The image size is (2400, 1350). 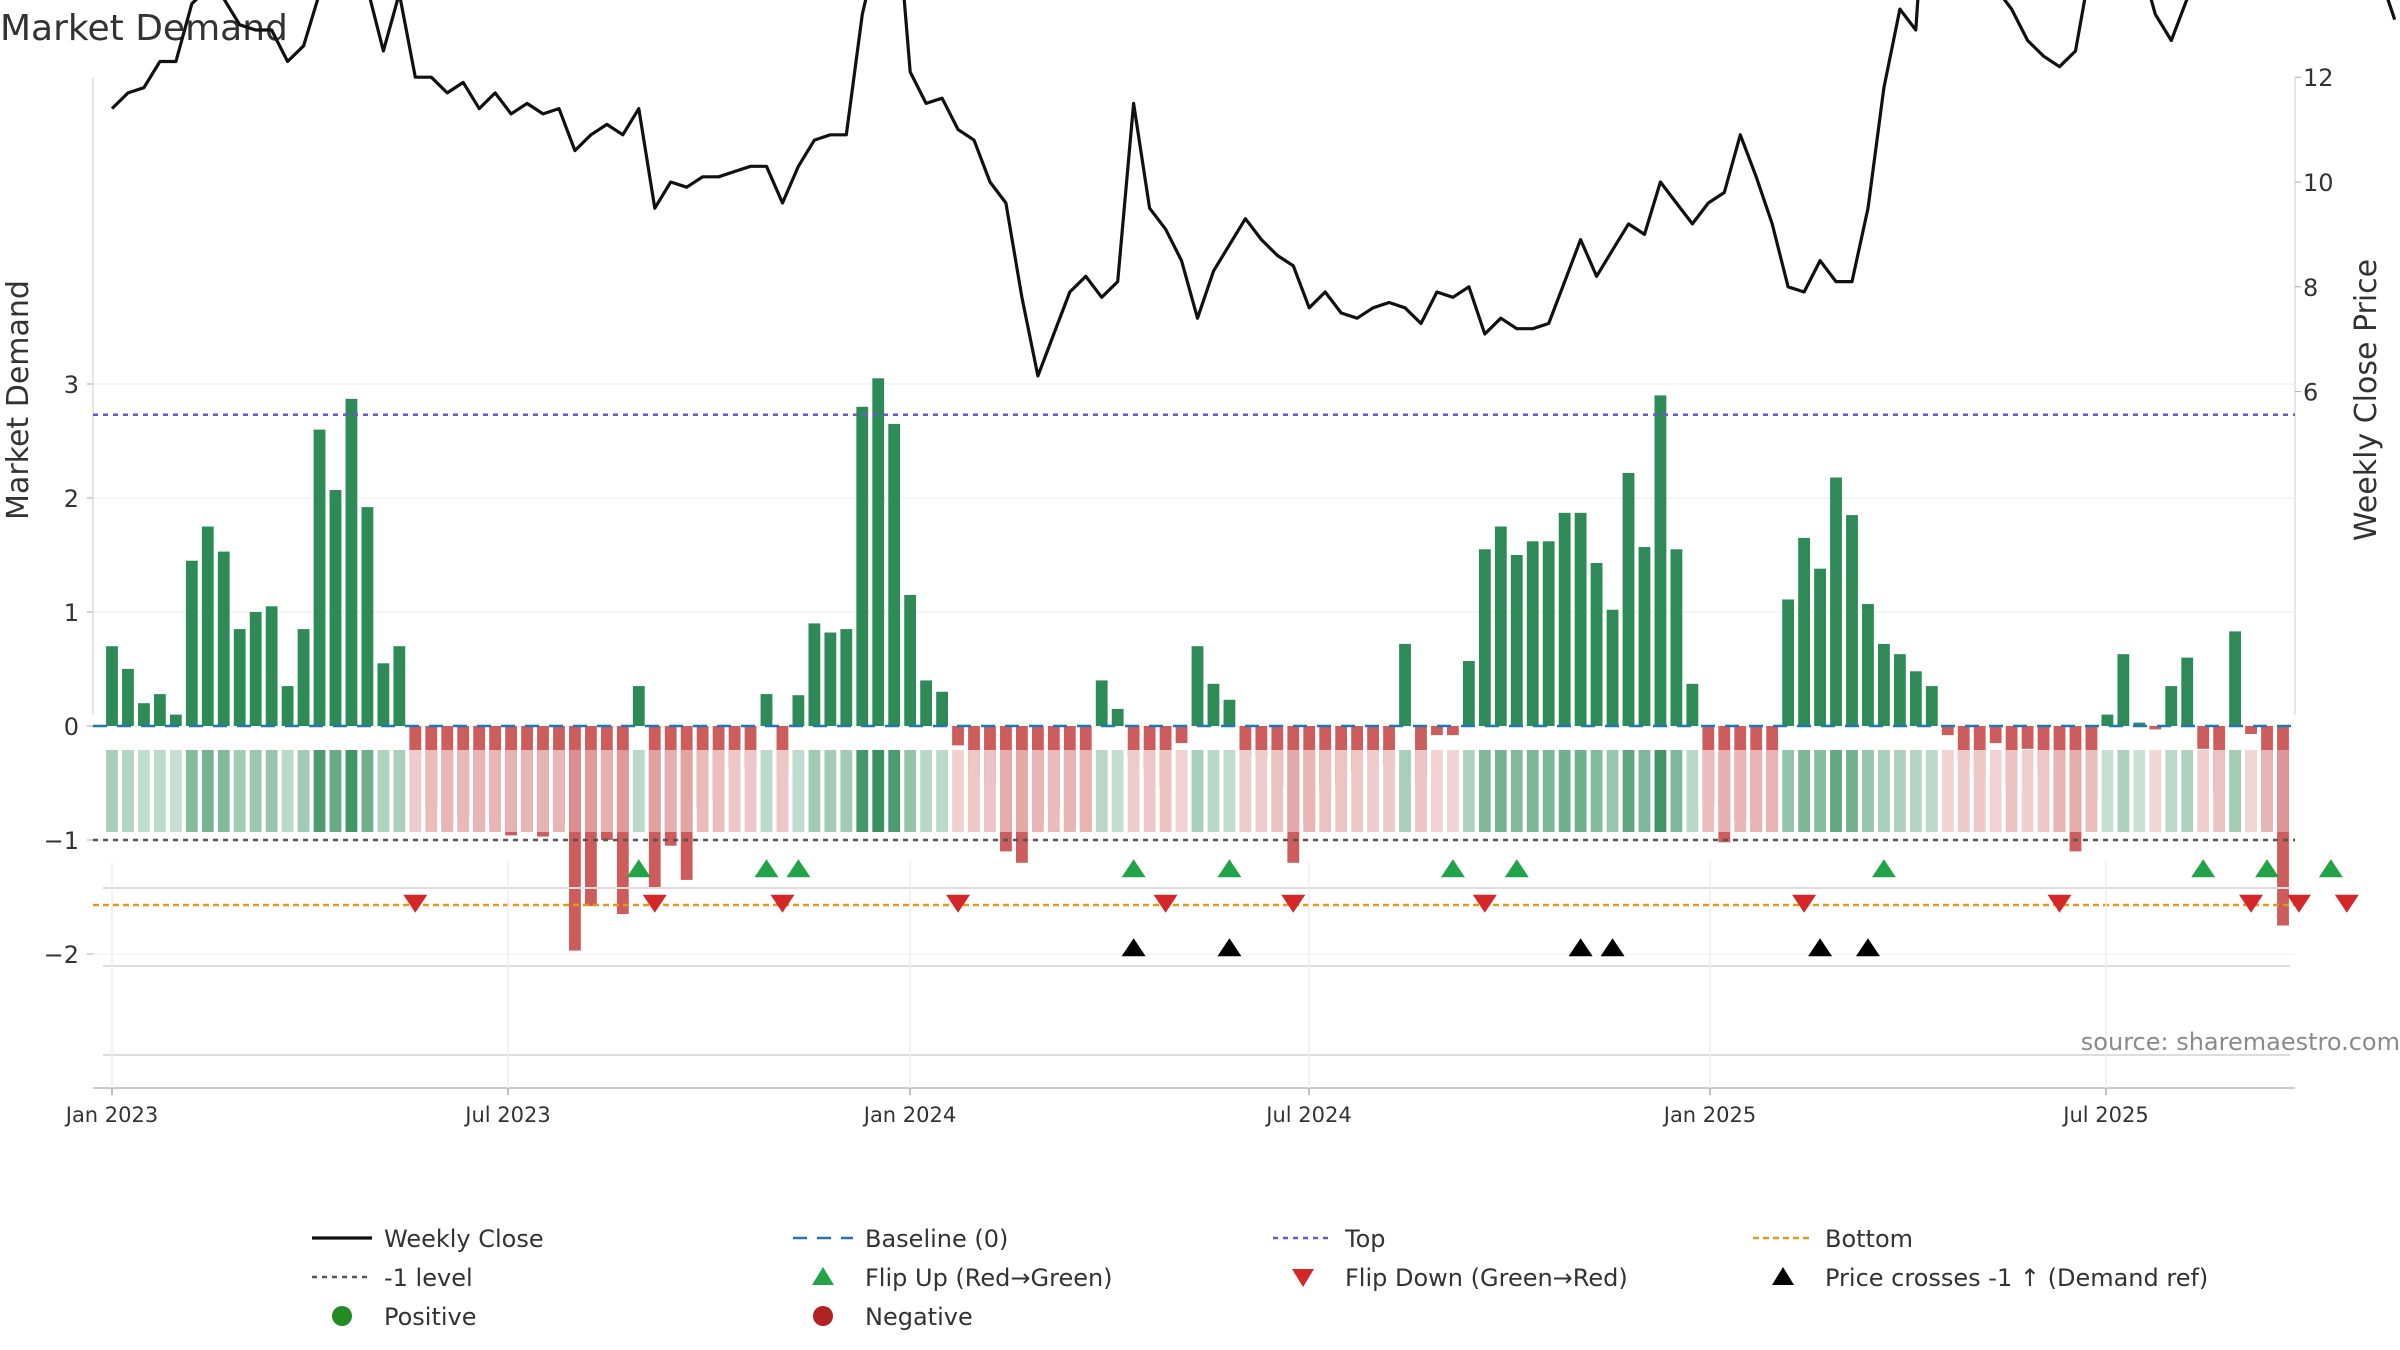 I want to click on legend-positive: Positive, so click(x=404, y=1317).